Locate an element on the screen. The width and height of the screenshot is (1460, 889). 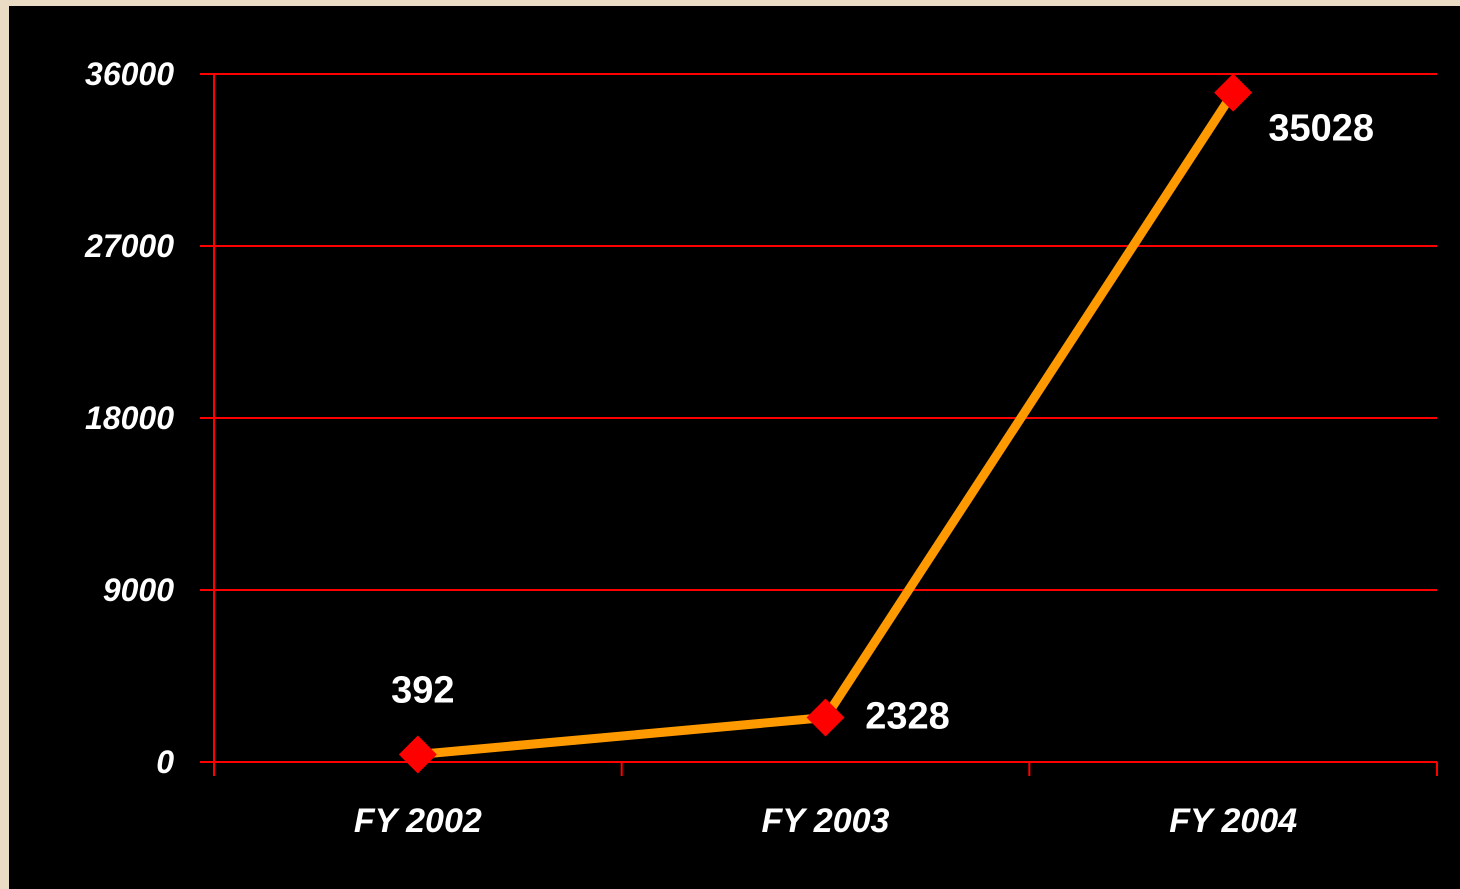
data-label: 392 is located at coordinates (422, 691).